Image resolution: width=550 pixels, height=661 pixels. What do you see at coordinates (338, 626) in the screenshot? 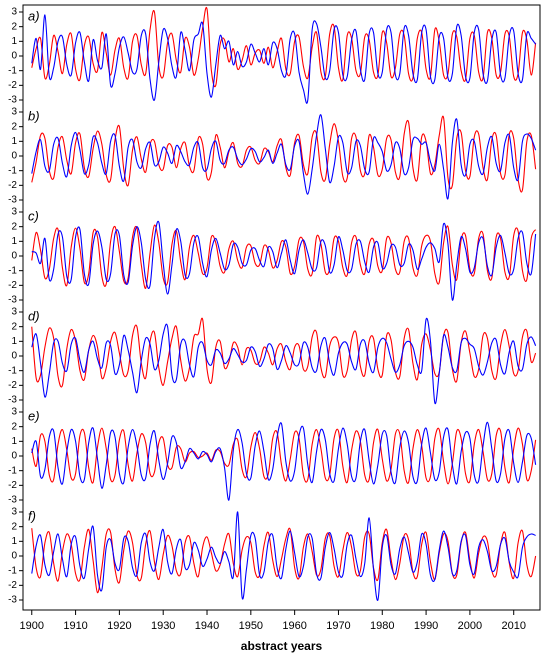
I see `x-tick-label: 1970` at bounding box center [338, 626].